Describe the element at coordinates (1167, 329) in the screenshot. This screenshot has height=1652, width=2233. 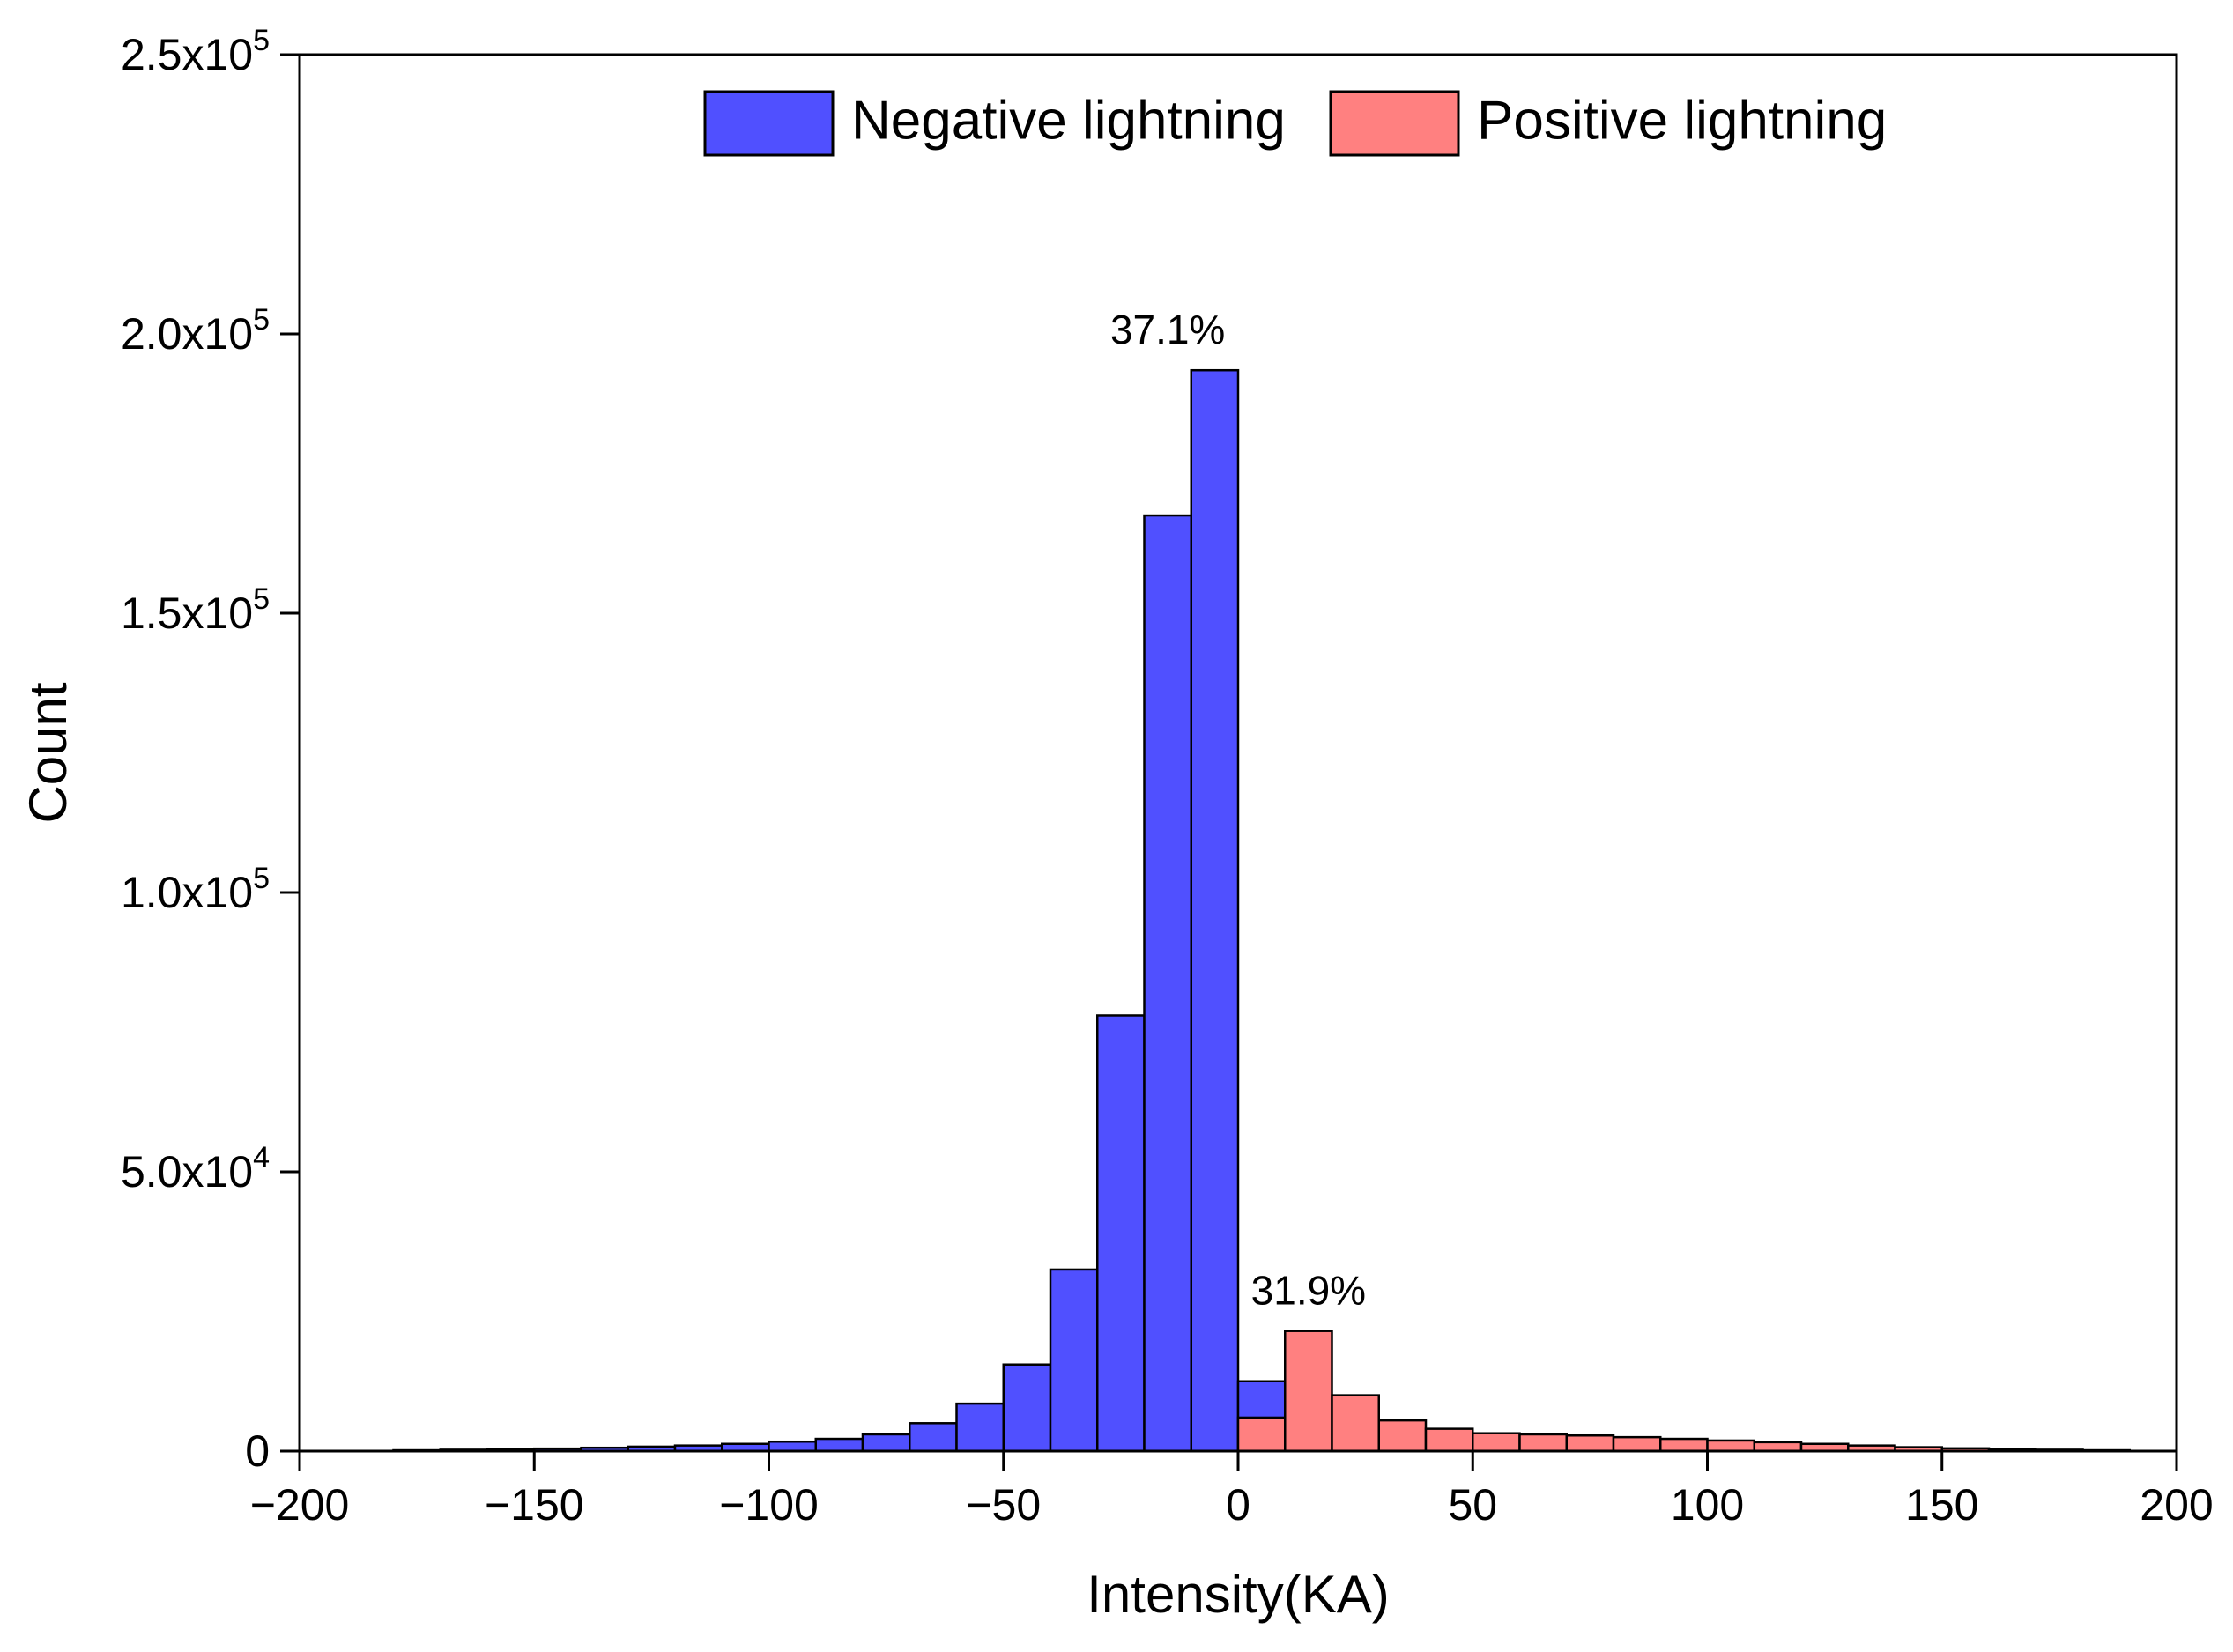
I see `percentage-annotation: 37.1%` at that location.